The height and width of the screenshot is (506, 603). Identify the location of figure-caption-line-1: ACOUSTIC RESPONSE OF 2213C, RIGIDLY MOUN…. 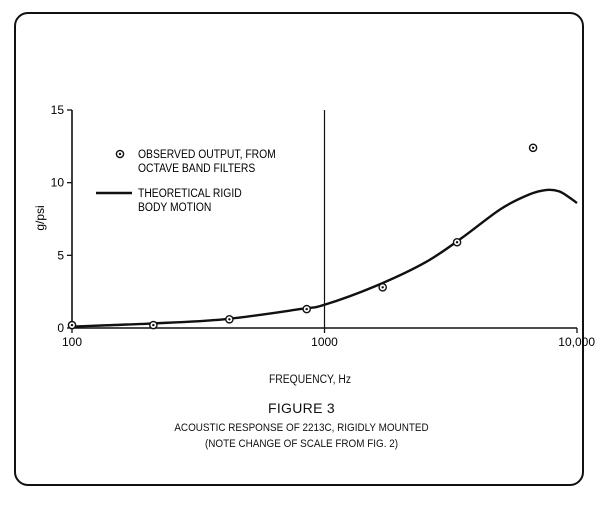
(301, 428).